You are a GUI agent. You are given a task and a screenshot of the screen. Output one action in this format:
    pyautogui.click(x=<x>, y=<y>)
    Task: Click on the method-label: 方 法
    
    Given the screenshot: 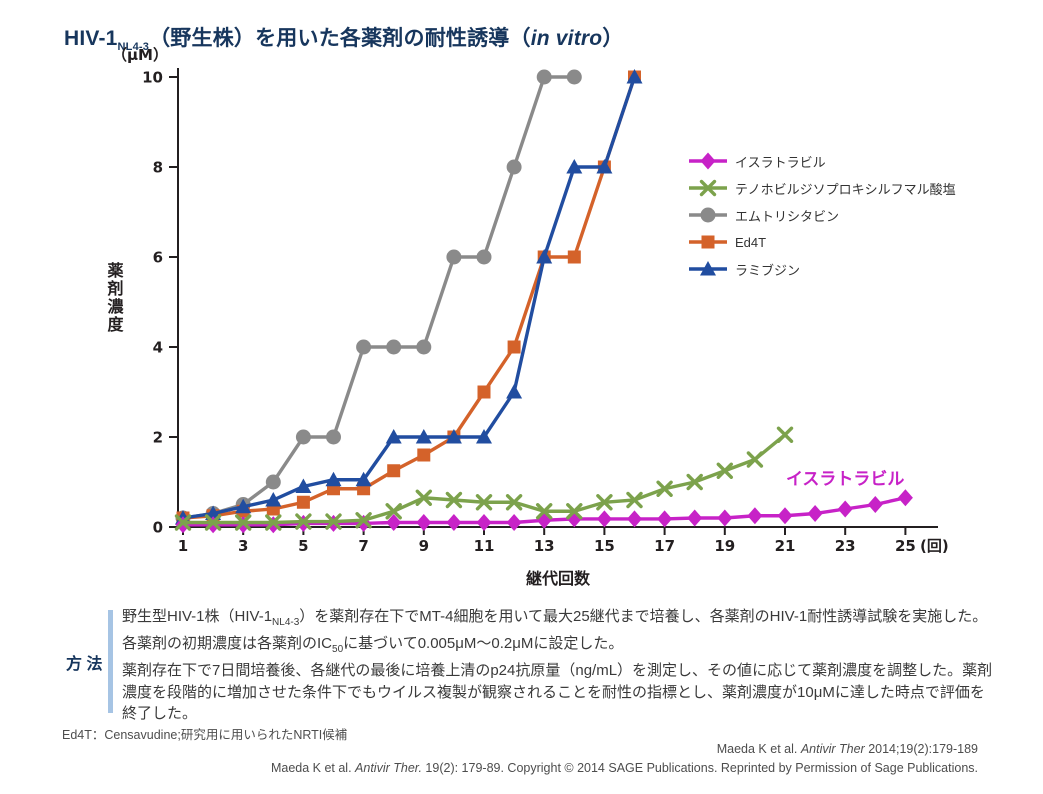 What is the action you would take?
    pyautogui.click(x=84, y=664)
    